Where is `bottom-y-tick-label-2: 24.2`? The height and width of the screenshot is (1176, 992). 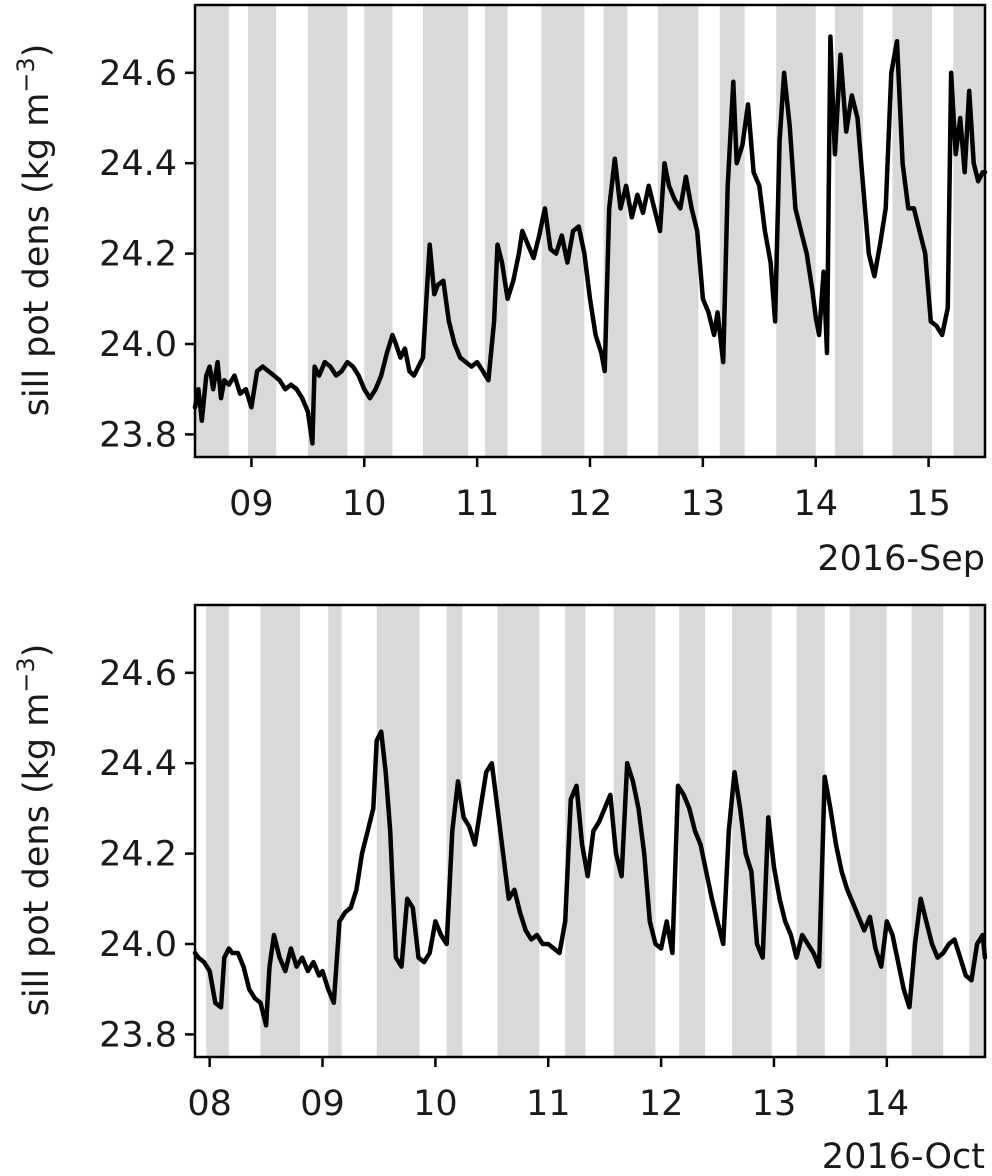
bottom-y-tick-label-2: 24.2 is located at coordinates (138, 855).